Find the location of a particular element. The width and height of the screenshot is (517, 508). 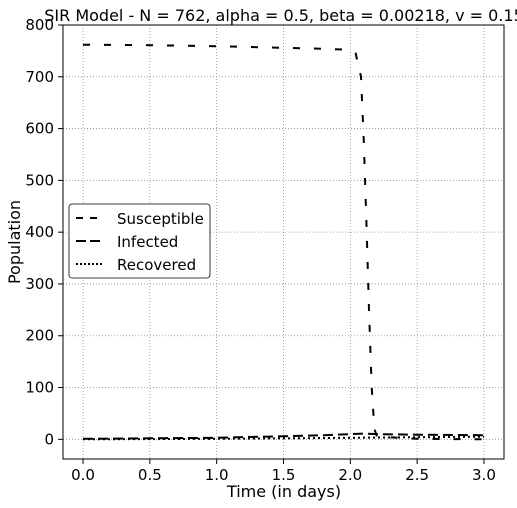

legend-label-recovered: Recovered is located at coordinates (156, 265).